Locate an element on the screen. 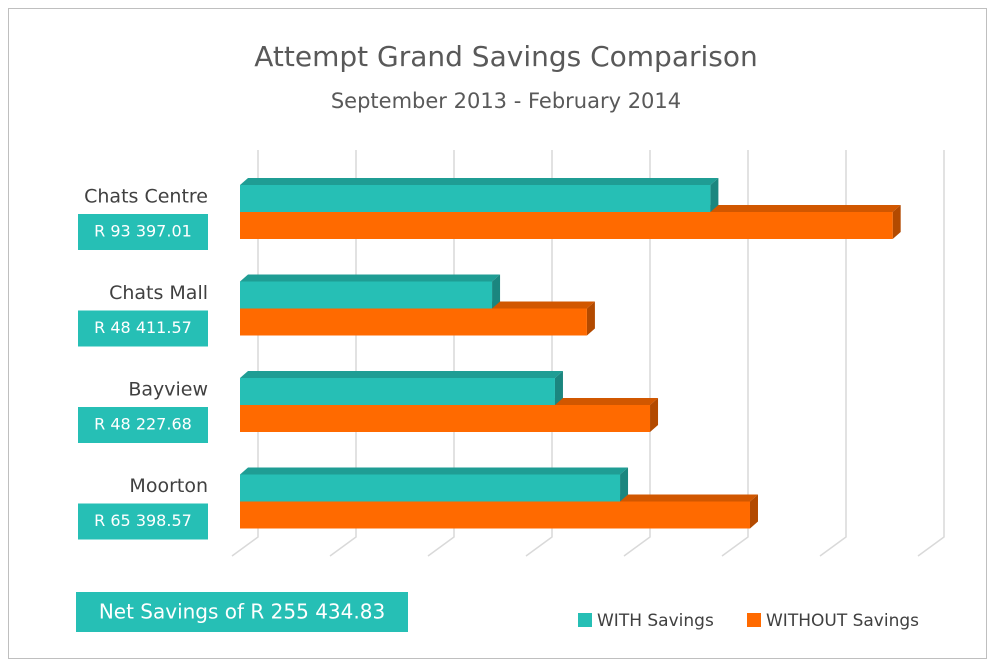 Image resolution: width=992 pixels, height=663 pixels. savings-label: R 48 227.68 is located at coordinates (143, 424).